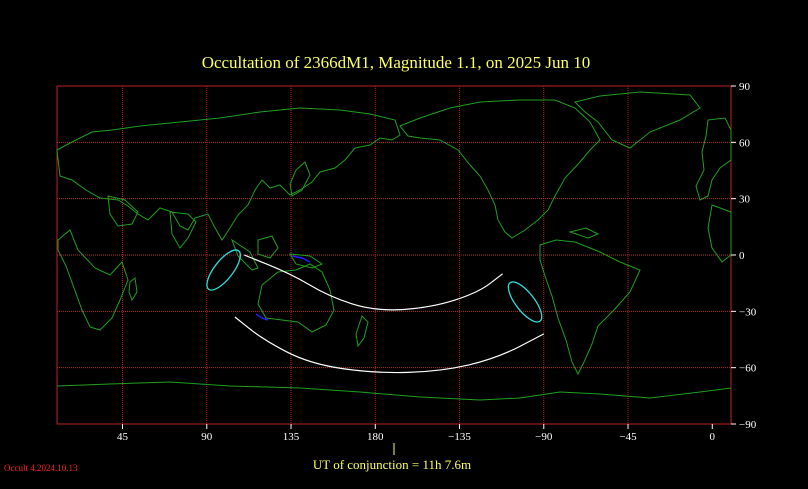  What do you see at coordinates (228, 174) in the screenshot?
I see `coastline-eurasia-west` at bounding box center [228, 174].